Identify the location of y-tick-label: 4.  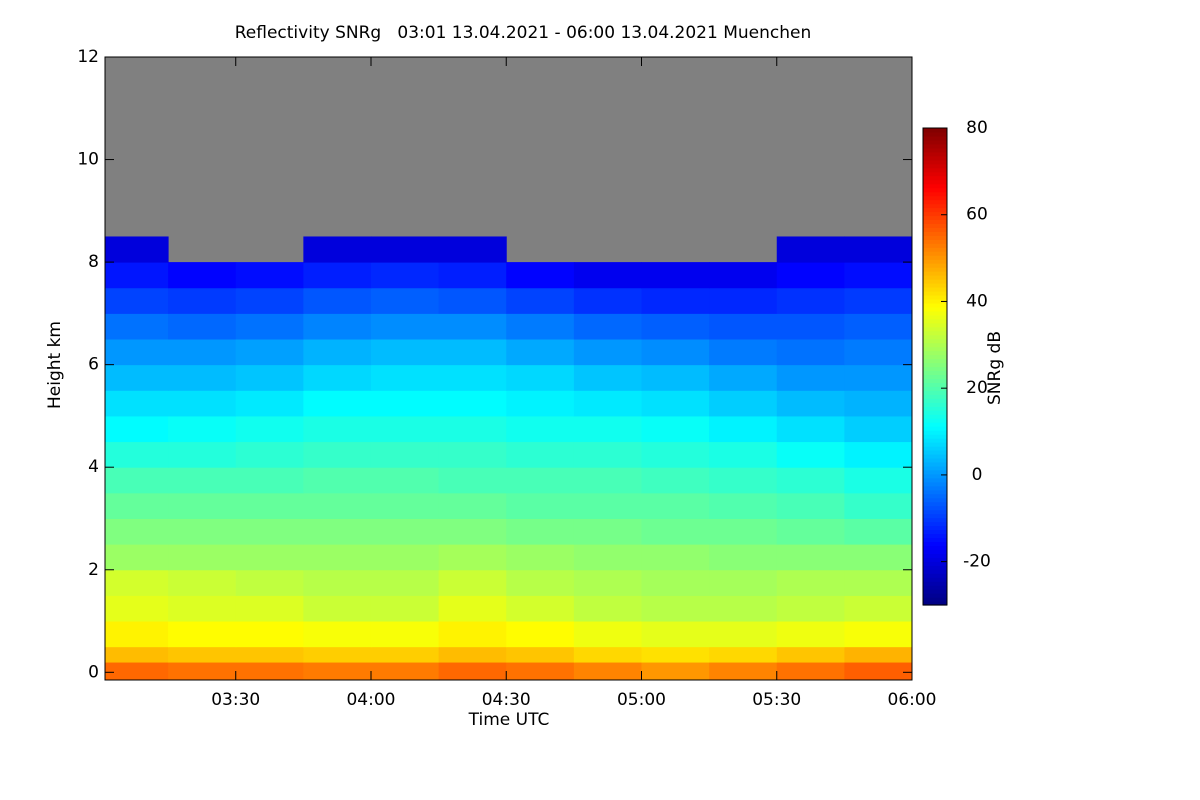
(93, 467).